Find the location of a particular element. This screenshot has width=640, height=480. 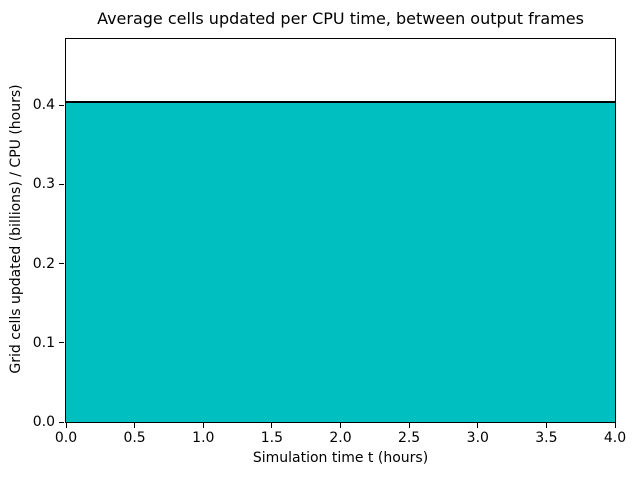

x-tick-label: 2.5 is located at coordinates (409, 438).